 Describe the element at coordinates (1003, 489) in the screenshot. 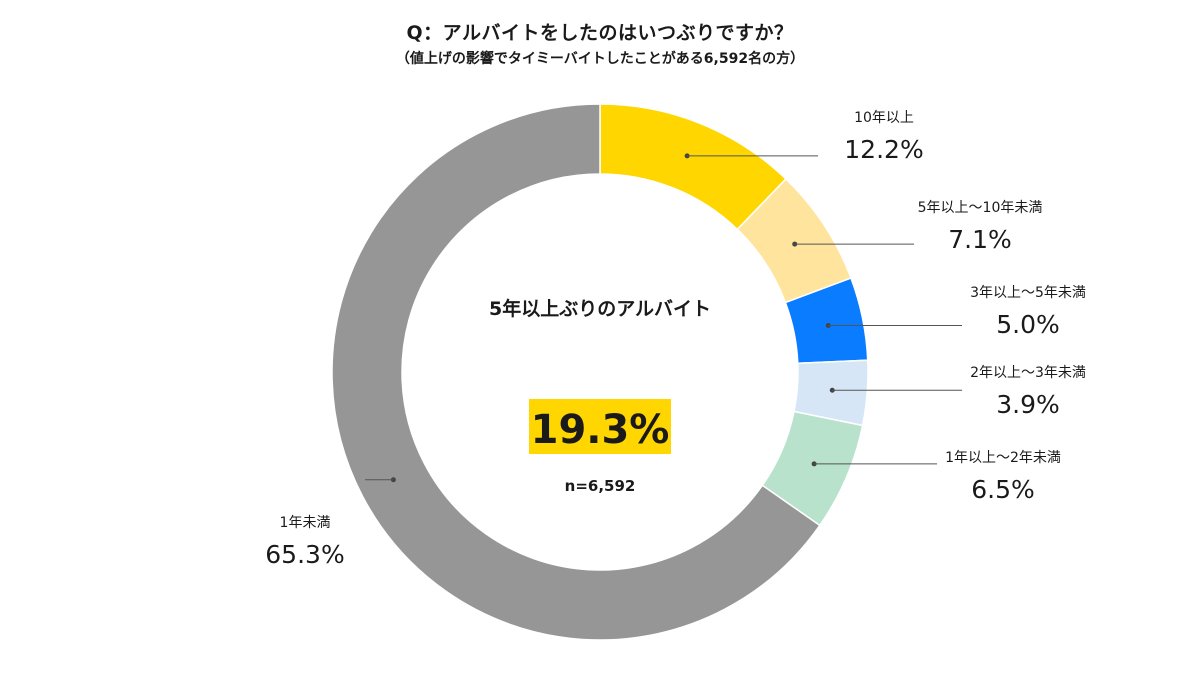

I see `slice-value-label: 6.5%` at that location.